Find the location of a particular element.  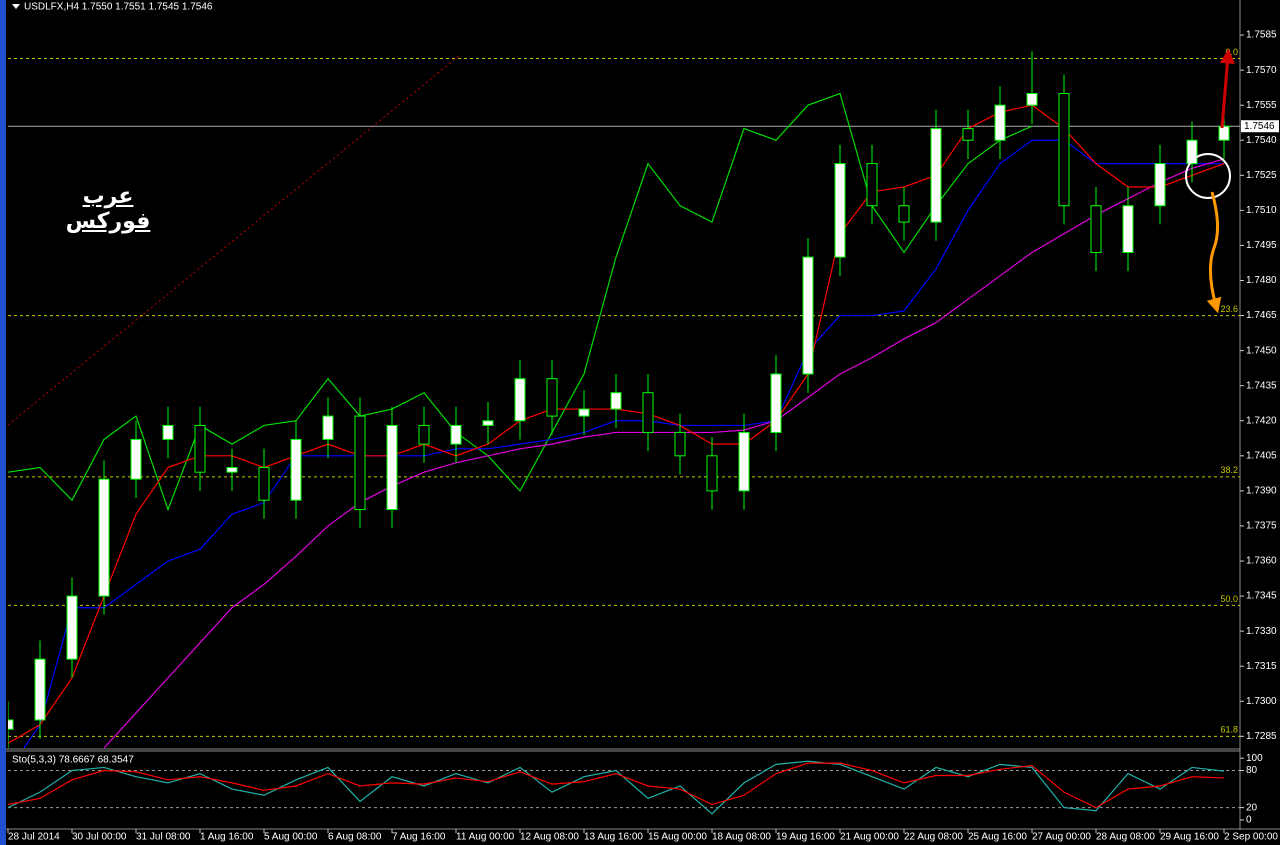

menu-triangle is located at coordinates (16, 6).